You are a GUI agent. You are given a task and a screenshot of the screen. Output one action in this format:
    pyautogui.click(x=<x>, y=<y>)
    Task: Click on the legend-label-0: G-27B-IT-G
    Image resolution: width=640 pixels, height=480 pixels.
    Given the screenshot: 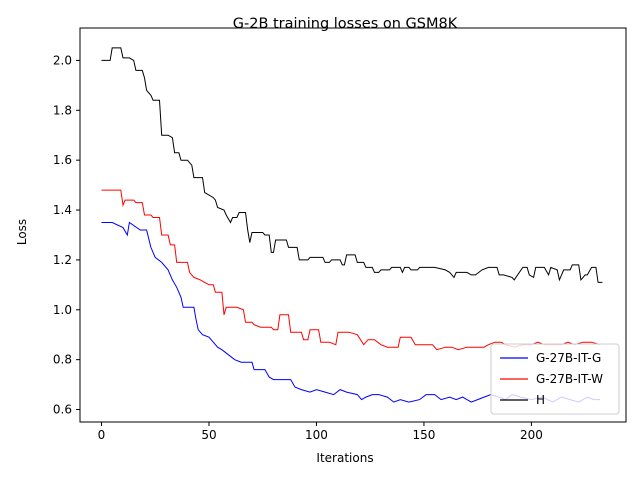 What is the action you would take?
    pyautogui.click(x=568, y=358)
    